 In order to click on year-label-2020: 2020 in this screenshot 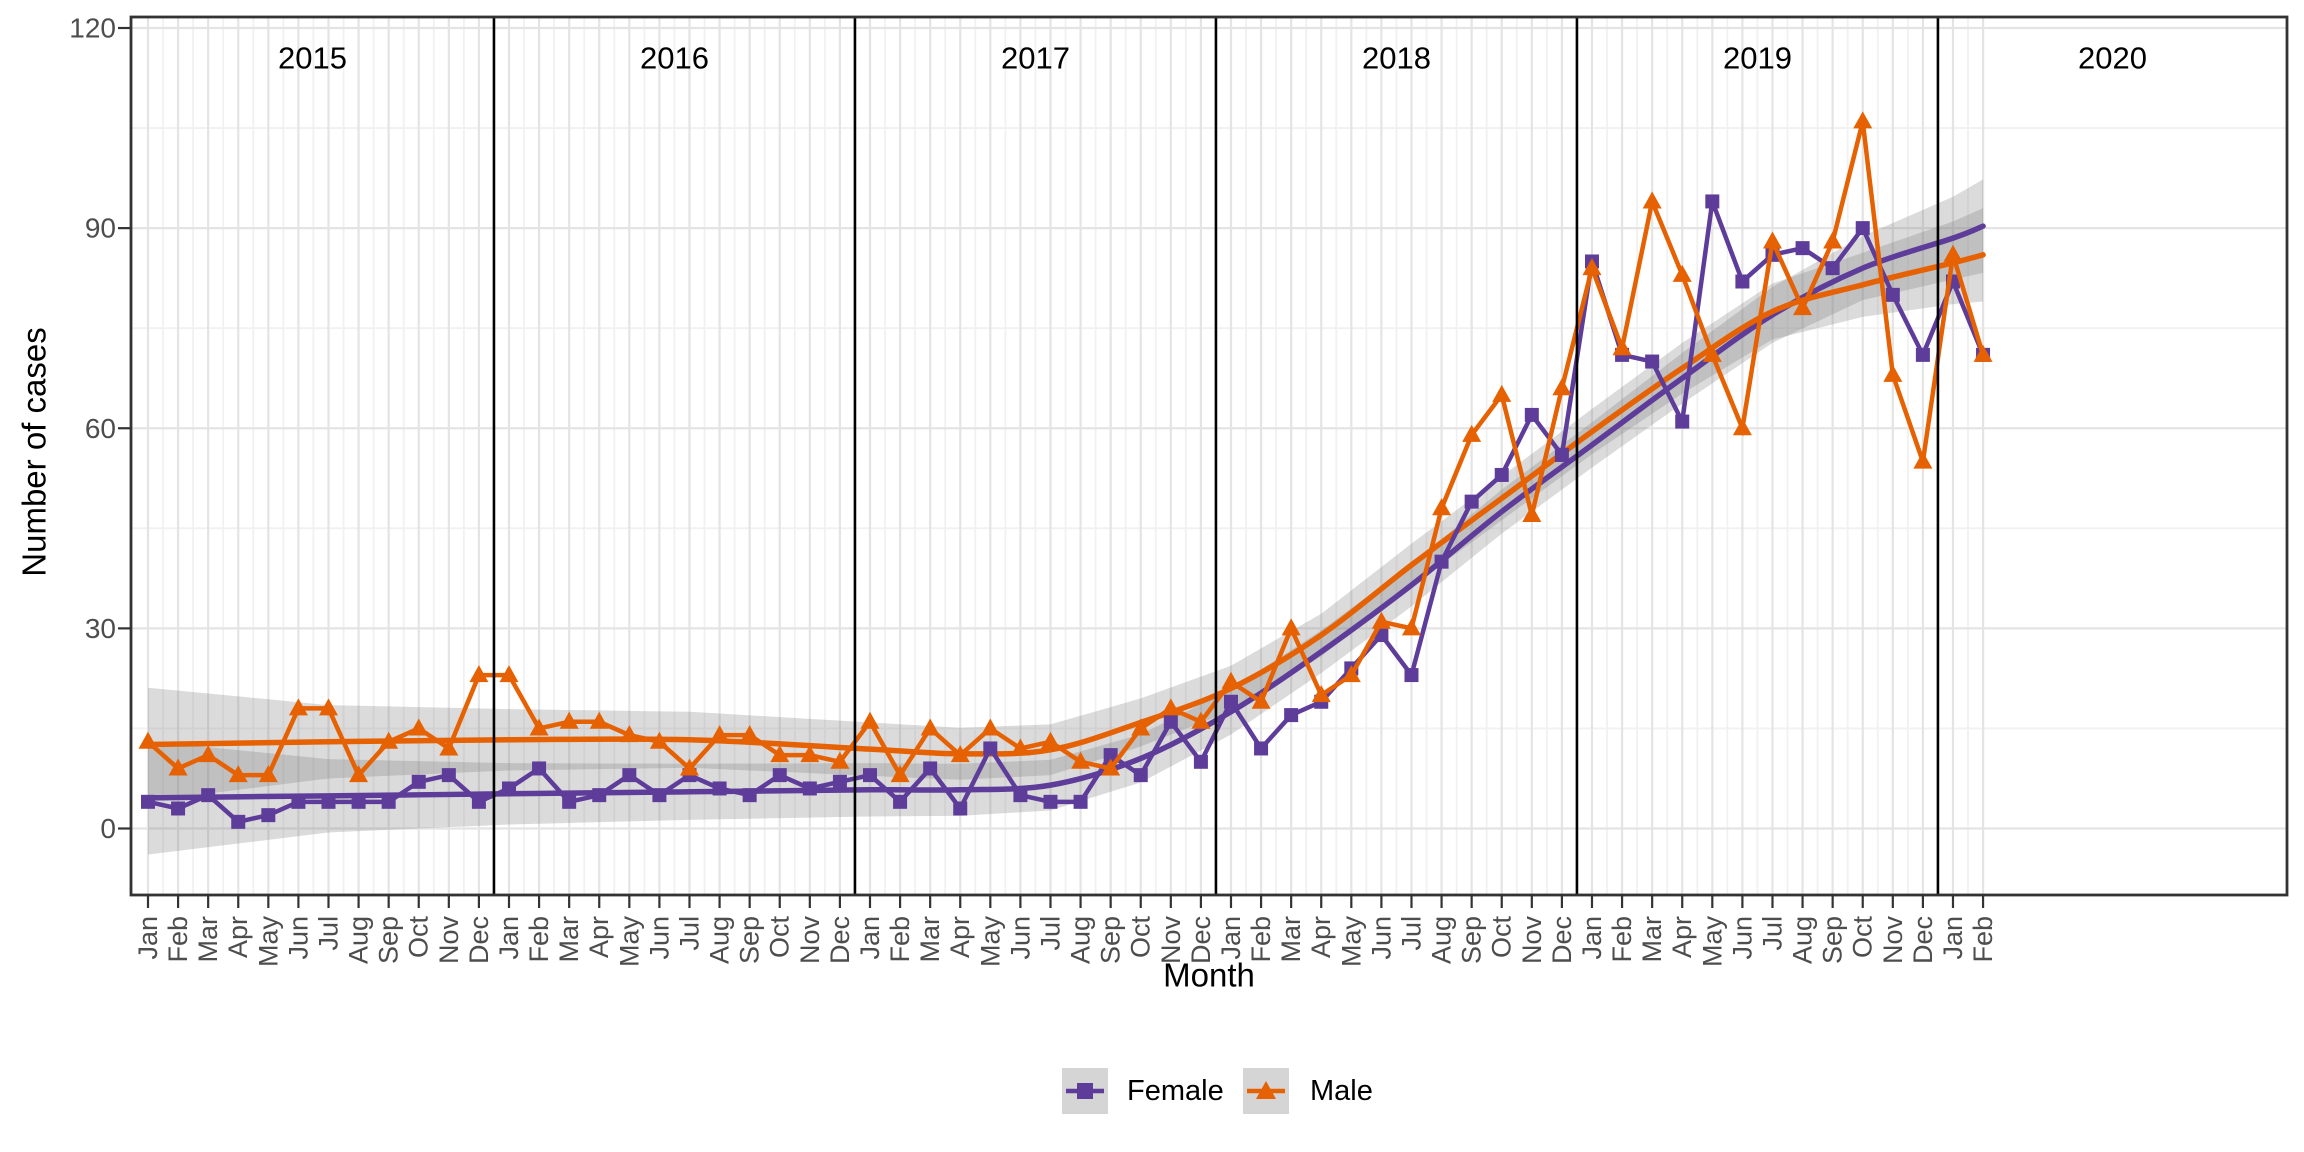, I will do `click(2112, 58)`.